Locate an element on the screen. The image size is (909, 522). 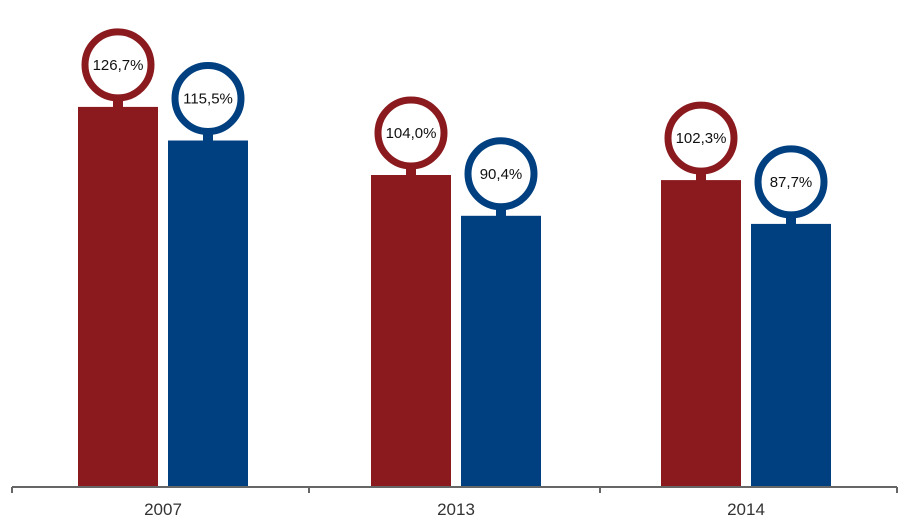
x-axis-tick-labels: 2007 2013 2014 is located at coordinates (454, 509).